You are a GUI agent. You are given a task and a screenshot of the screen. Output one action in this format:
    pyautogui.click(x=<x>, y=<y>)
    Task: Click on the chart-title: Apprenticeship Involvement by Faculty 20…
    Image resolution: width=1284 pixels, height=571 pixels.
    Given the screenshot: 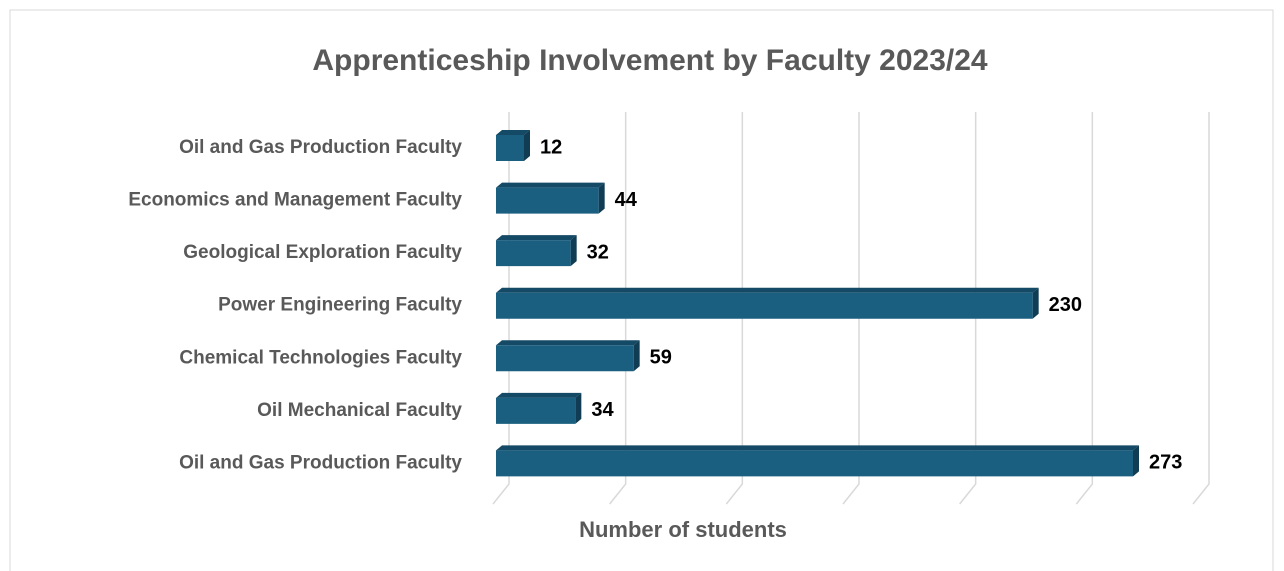 What is the action you would take?
    pyautogui.click(x=650, y=60)
    